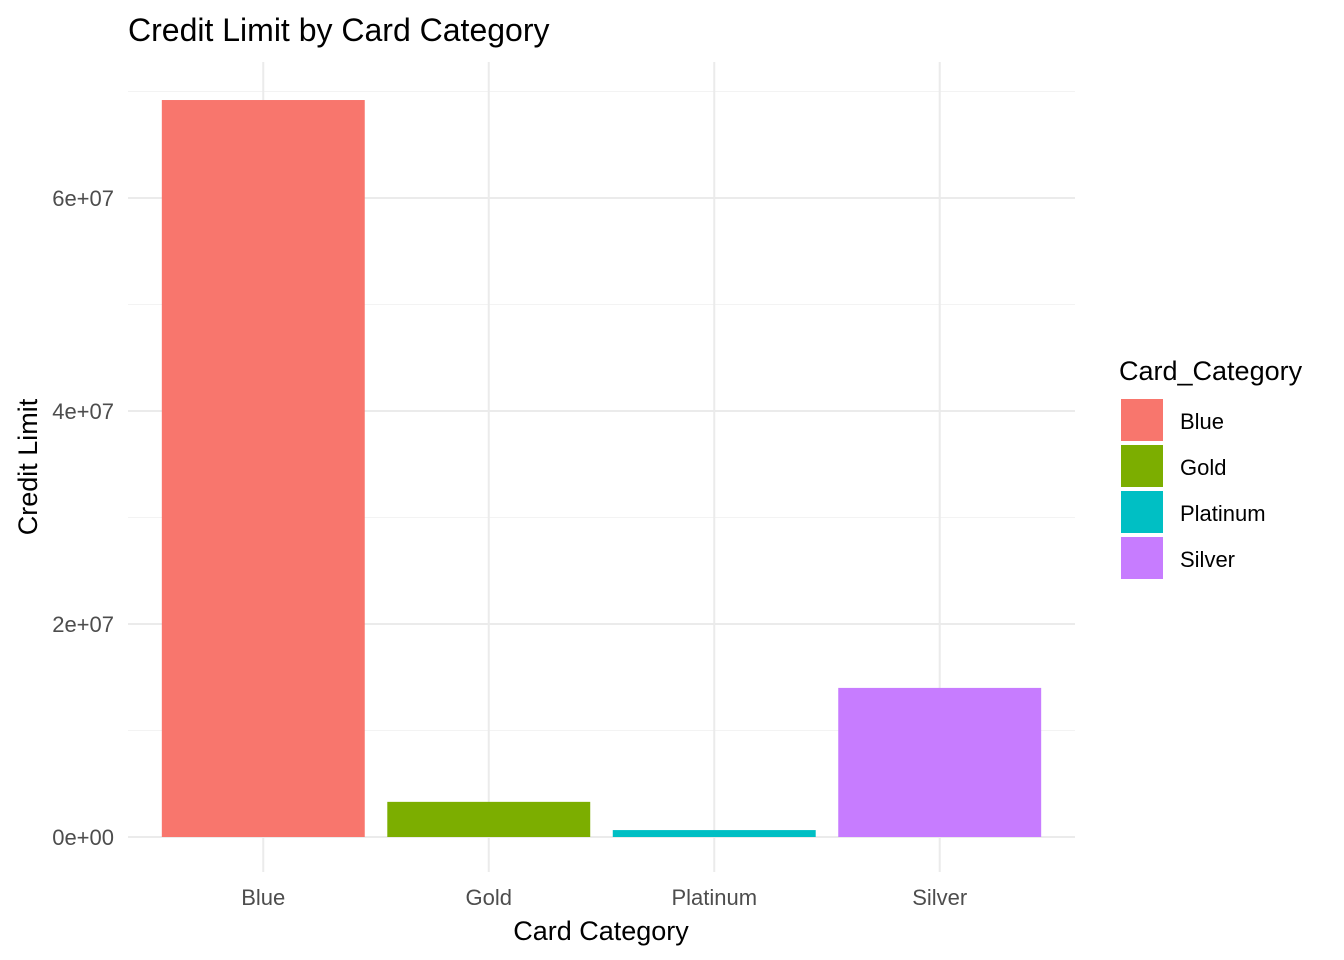 This screenshot has width=1344, height=960. I want to click on legend-label: Silver, so click(1207, 559).